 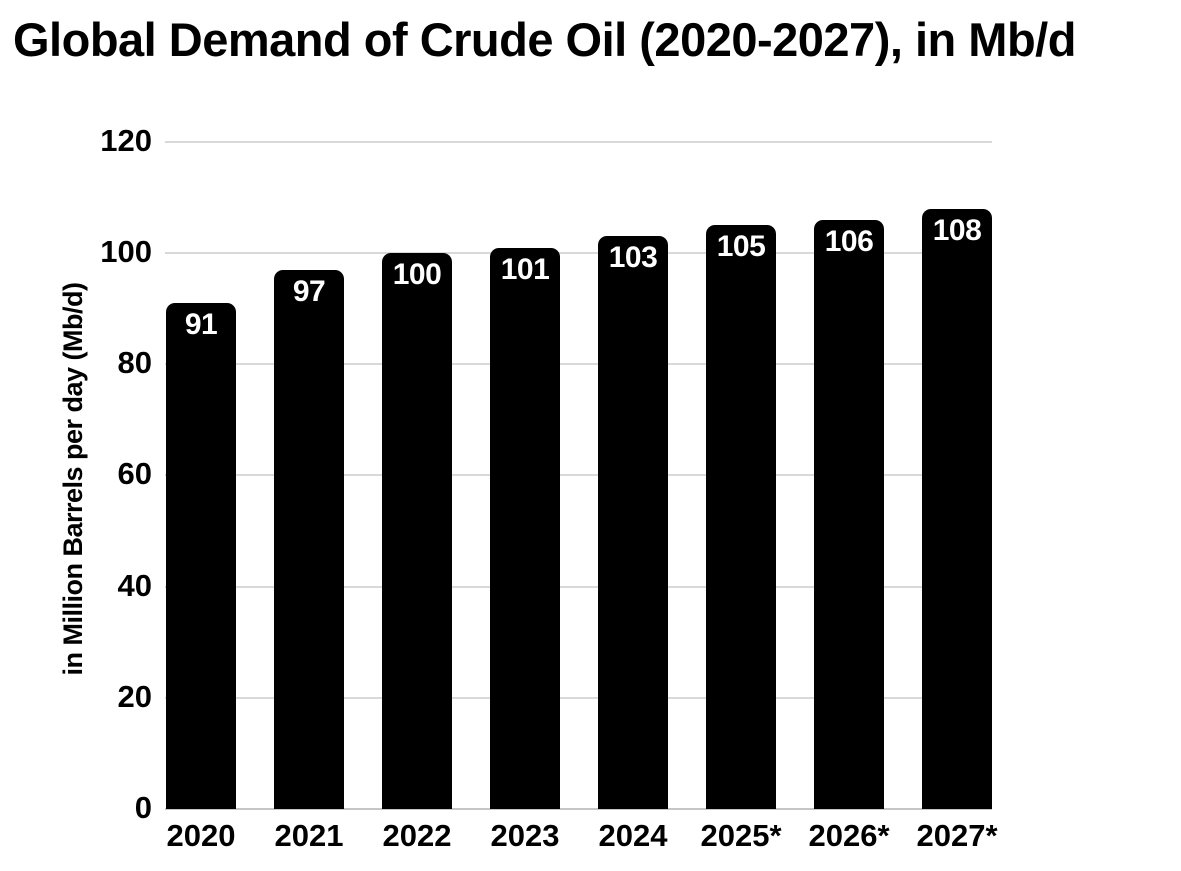 What do you see at coordinates (525, 528) in the screenshot?
I see `bar-2023: 101` at bounding box center [525, 528].